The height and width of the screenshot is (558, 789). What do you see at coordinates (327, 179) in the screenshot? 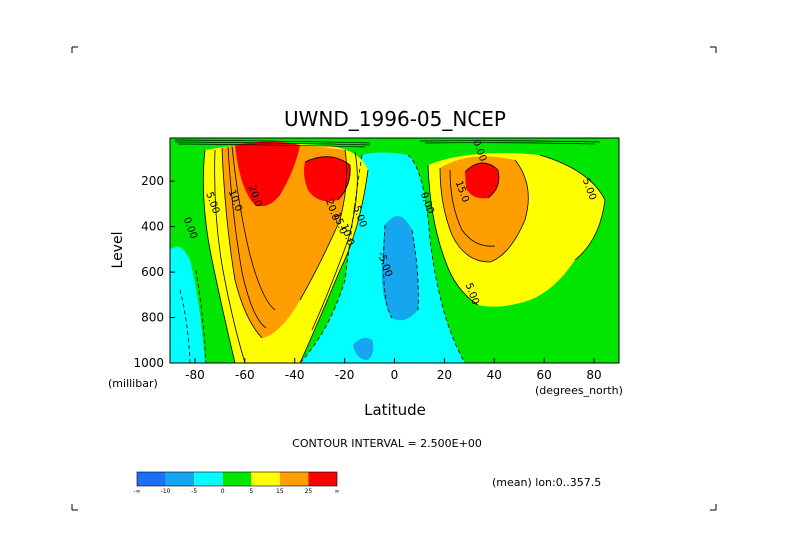
I see `band-red-sh-core` at bounding box center [327, 179].